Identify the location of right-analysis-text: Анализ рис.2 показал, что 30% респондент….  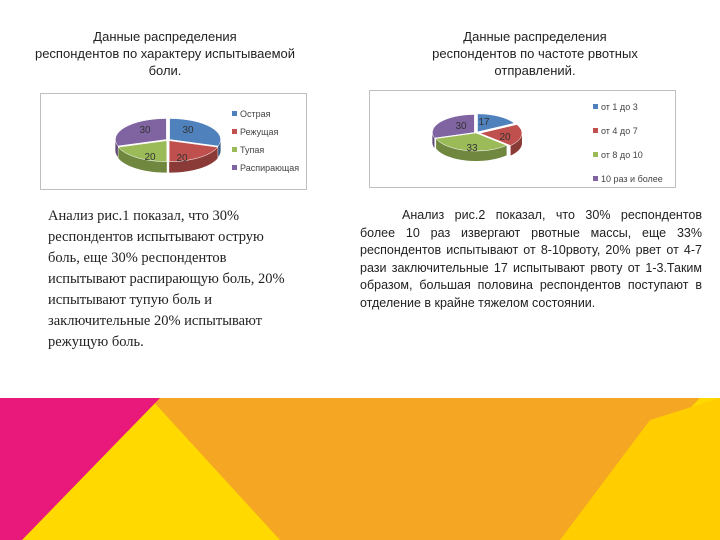
(531, 259).